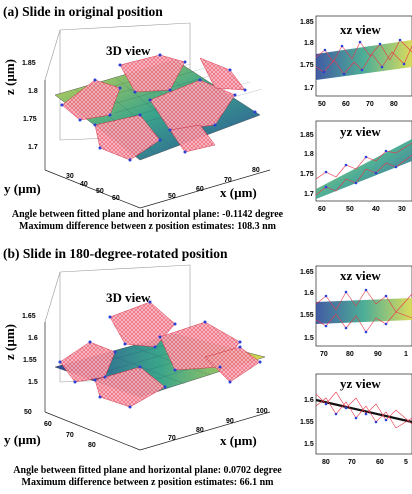 The height and width of the screenshot is (494, 412). What do you see at coordinates (28, 412) in the screenshot?
I see `b-y-tick: 50` at bounding box center [28, 412].